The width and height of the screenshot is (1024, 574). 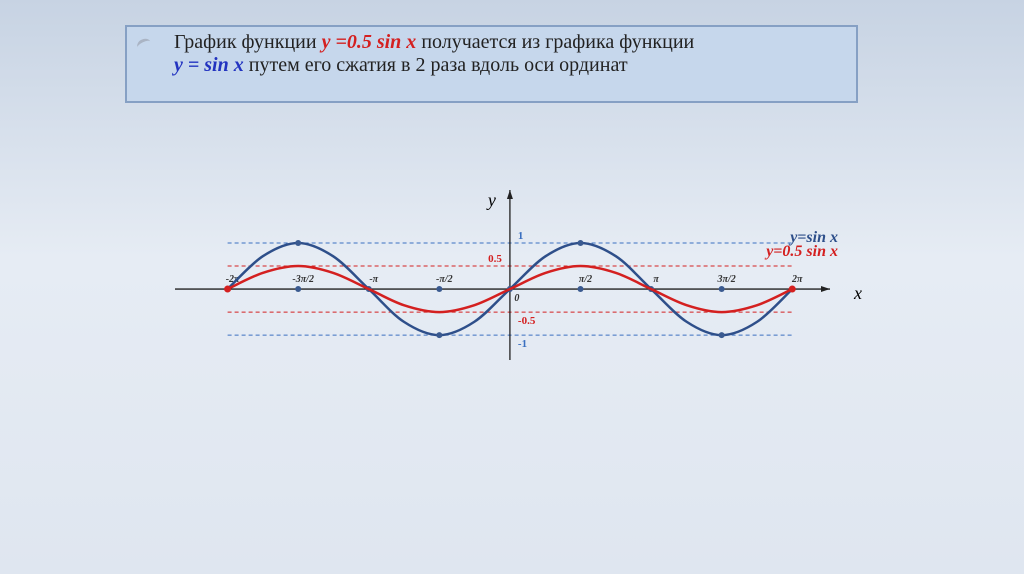 I want to click on y-tick-label: -0.5, so click(x=527, y=321).